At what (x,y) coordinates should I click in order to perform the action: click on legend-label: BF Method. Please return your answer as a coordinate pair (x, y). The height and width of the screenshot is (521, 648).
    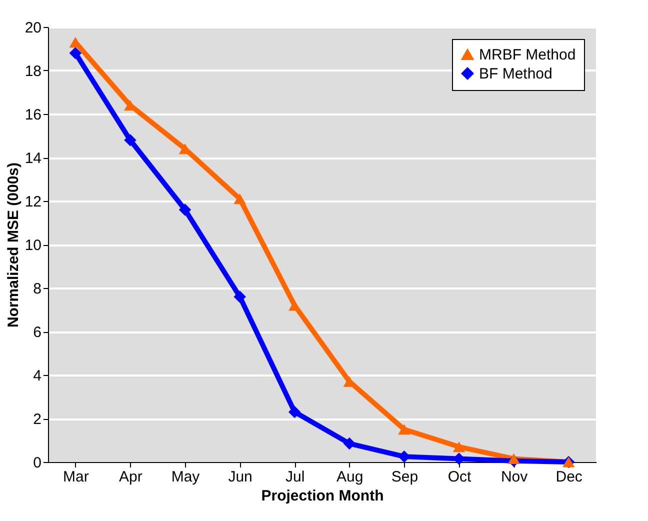
    Looking at the image, I should click on (515, 74).